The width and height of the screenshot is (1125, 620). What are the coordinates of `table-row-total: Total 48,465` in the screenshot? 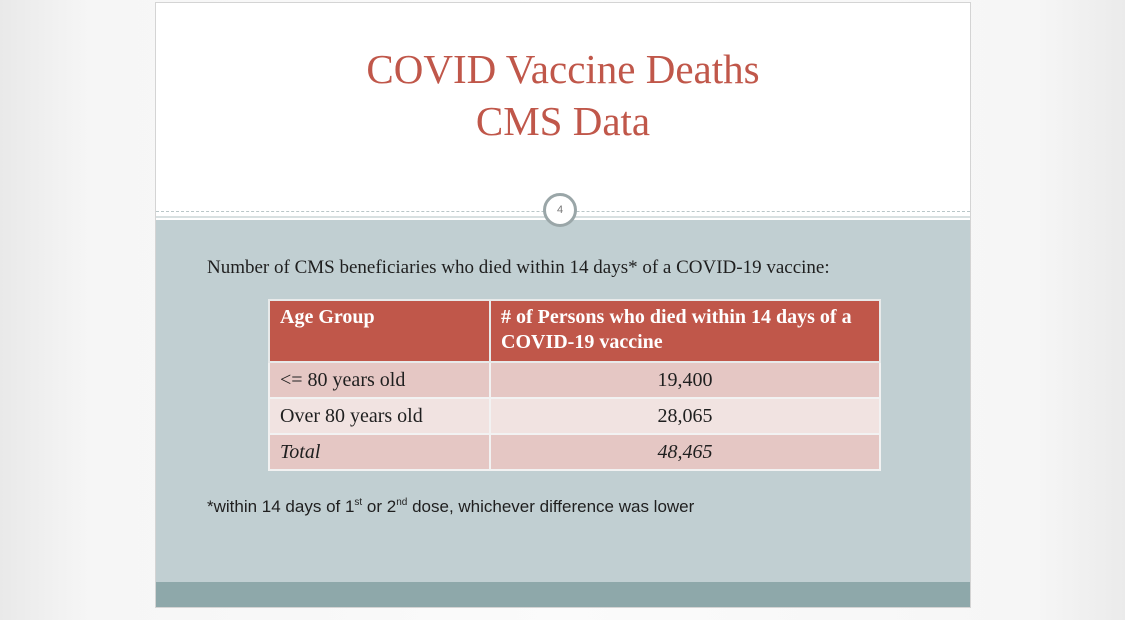 It's located at (574, 452).